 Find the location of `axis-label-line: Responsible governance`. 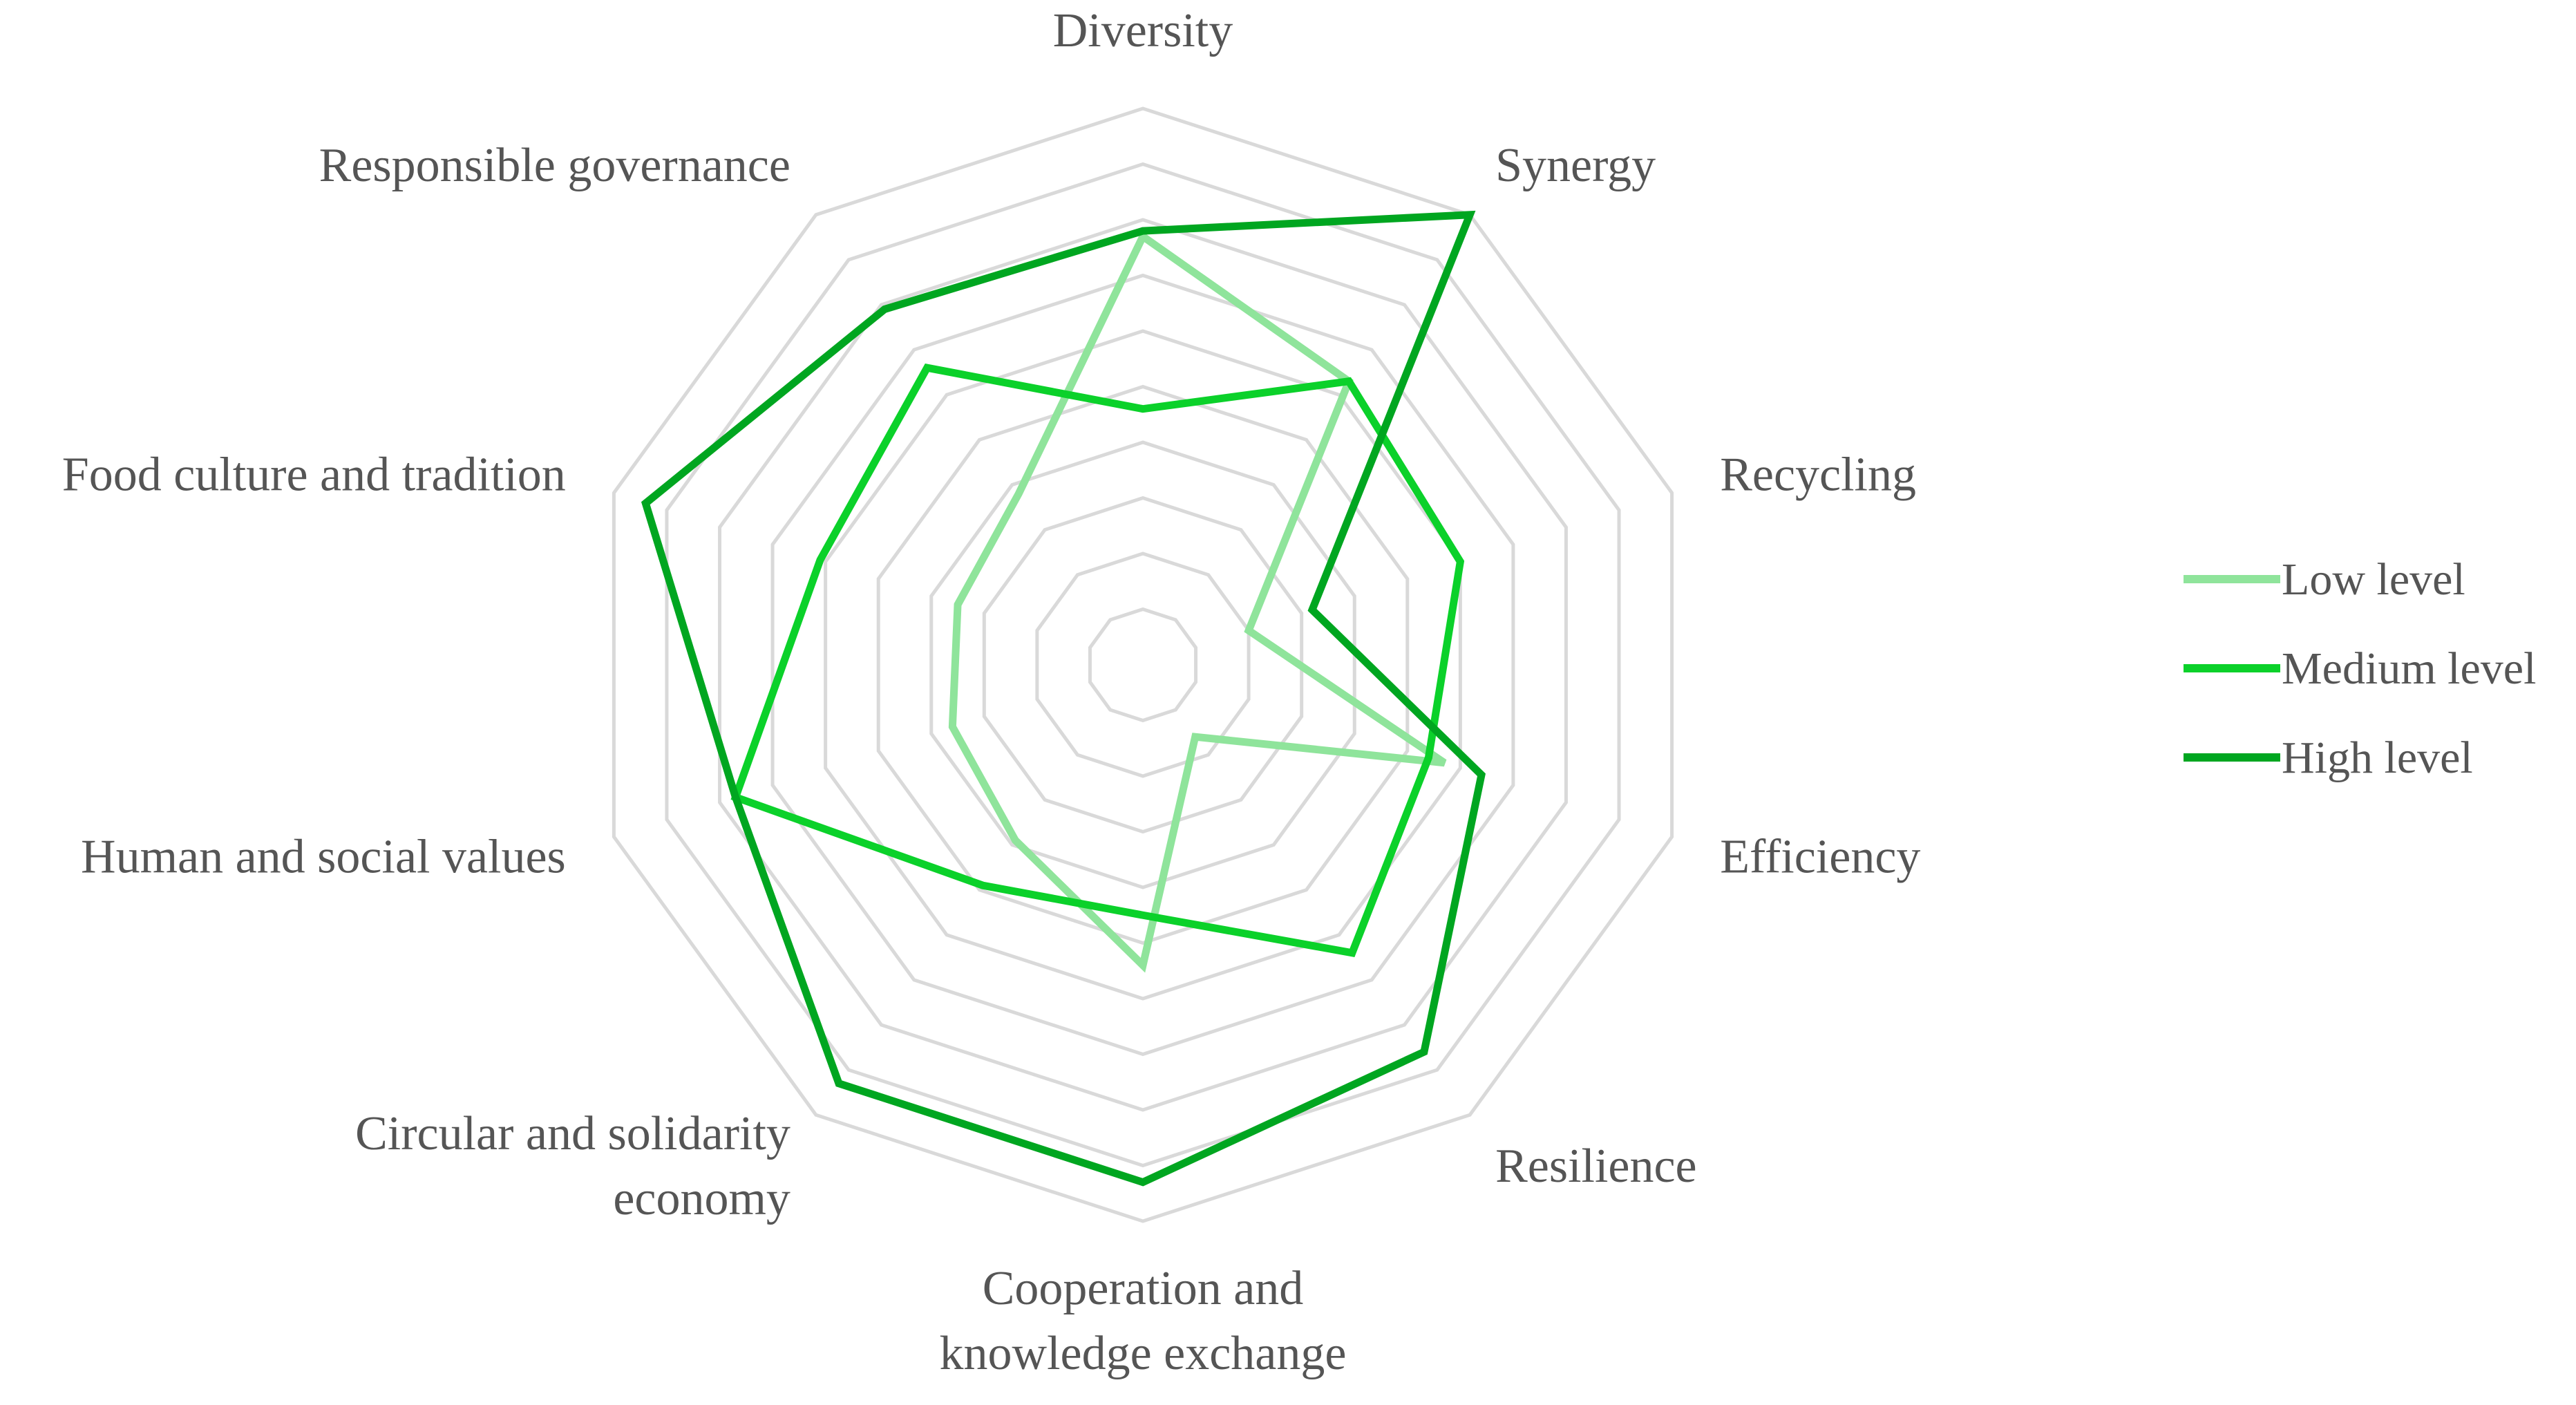

axis-label-line: Responsible governance is located at coordinates (554, 165).